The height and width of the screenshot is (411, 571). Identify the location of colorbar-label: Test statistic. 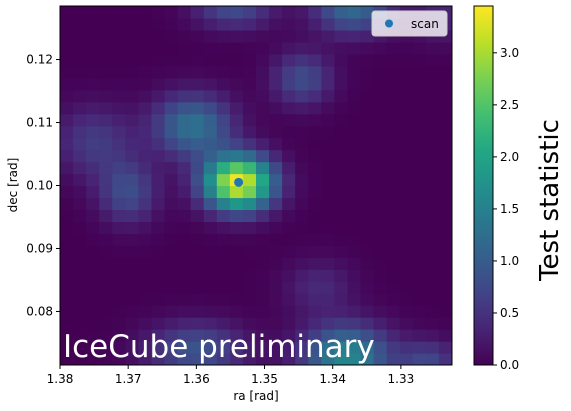
(550, 200).